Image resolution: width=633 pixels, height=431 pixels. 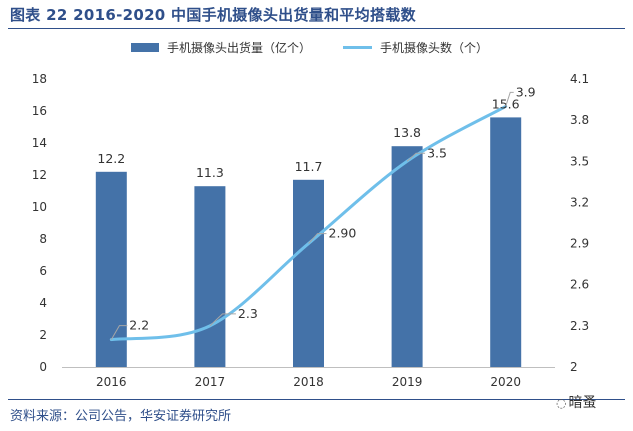 What do you see at coordinates (145, 47) in the screenshot?
I see `legend-swatch-bar` at bounding box center [145, 47].